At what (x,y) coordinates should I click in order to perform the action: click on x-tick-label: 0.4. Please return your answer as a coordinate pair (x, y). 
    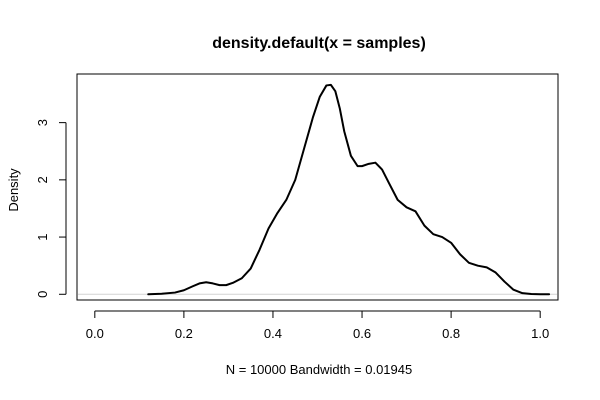
    Looking at the image, I should click on (273, 333).